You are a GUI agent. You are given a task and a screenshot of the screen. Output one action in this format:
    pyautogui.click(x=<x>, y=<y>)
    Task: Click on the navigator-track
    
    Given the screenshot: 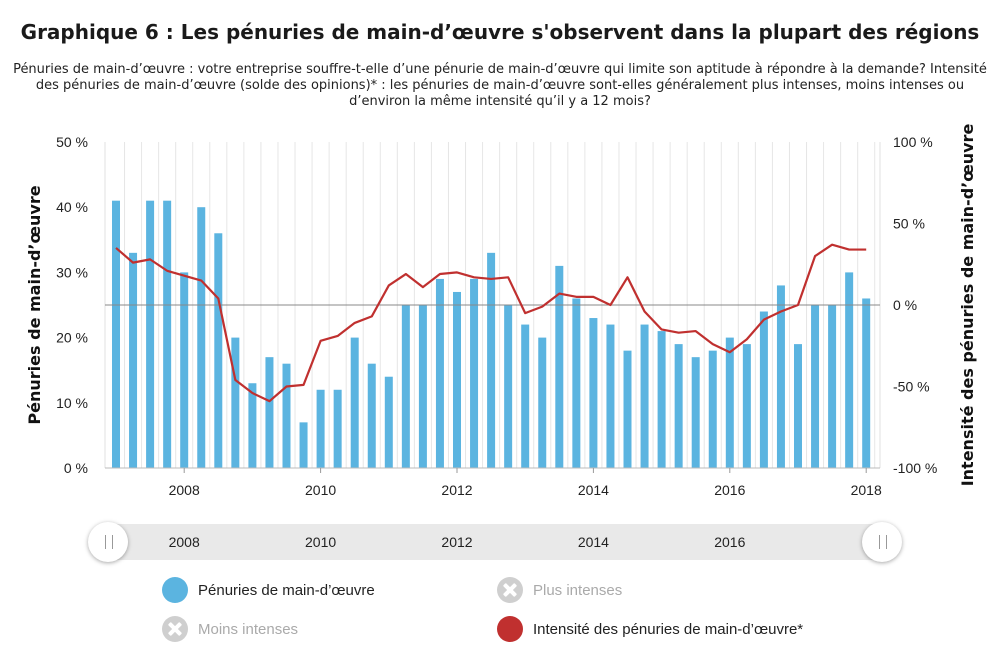 What is the action you would take?
    pyautogui.click(x=495, y=542)
    